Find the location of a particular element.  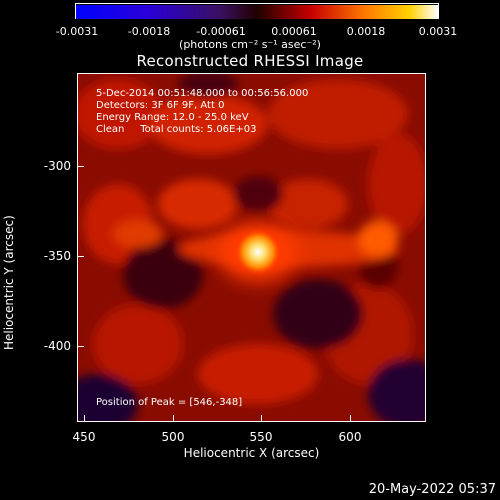

colorbar-gradient is located at coordinates (257, 12).